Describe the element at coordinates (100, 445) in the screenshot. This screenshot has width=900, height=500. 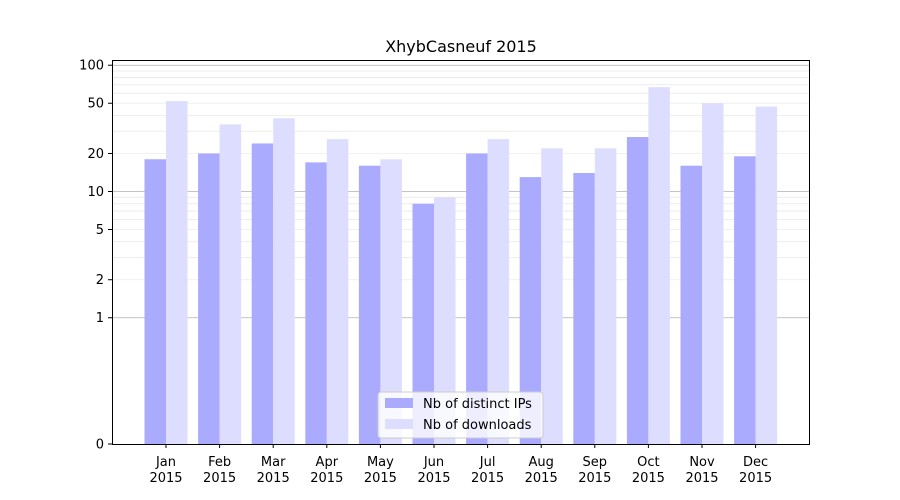
I see `y-tick-label: 0` at that location.